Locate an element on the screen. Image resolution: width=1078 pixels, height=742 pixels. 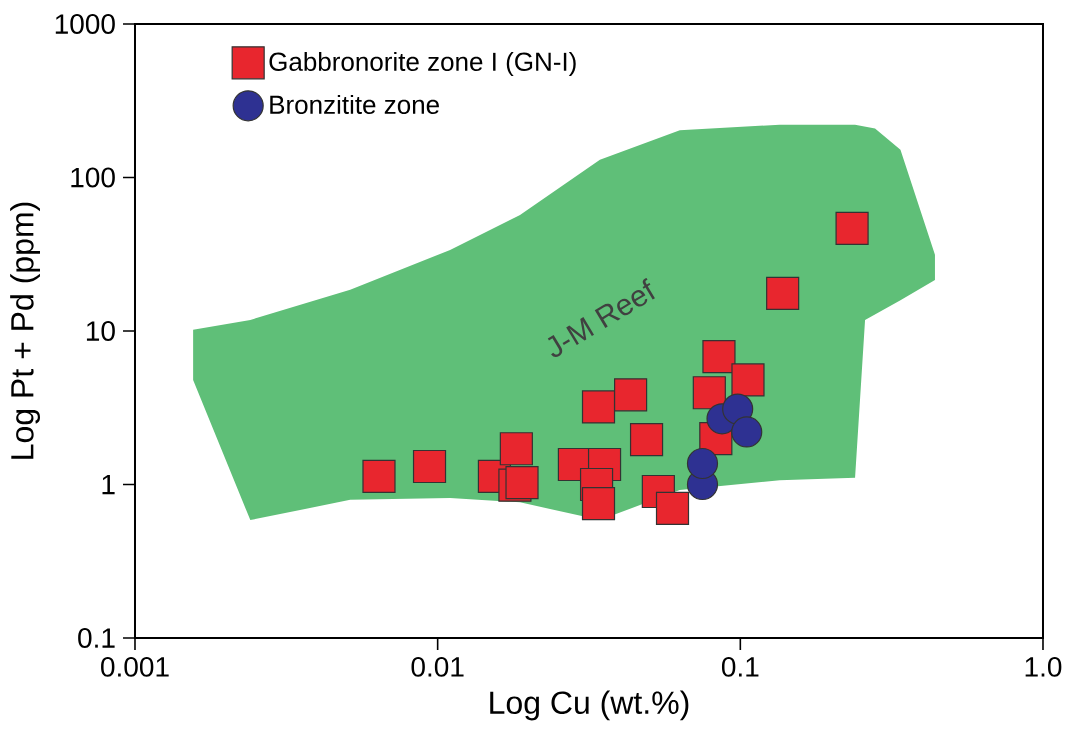
y-tick-label: 1 is located at coordinates (108, 484).